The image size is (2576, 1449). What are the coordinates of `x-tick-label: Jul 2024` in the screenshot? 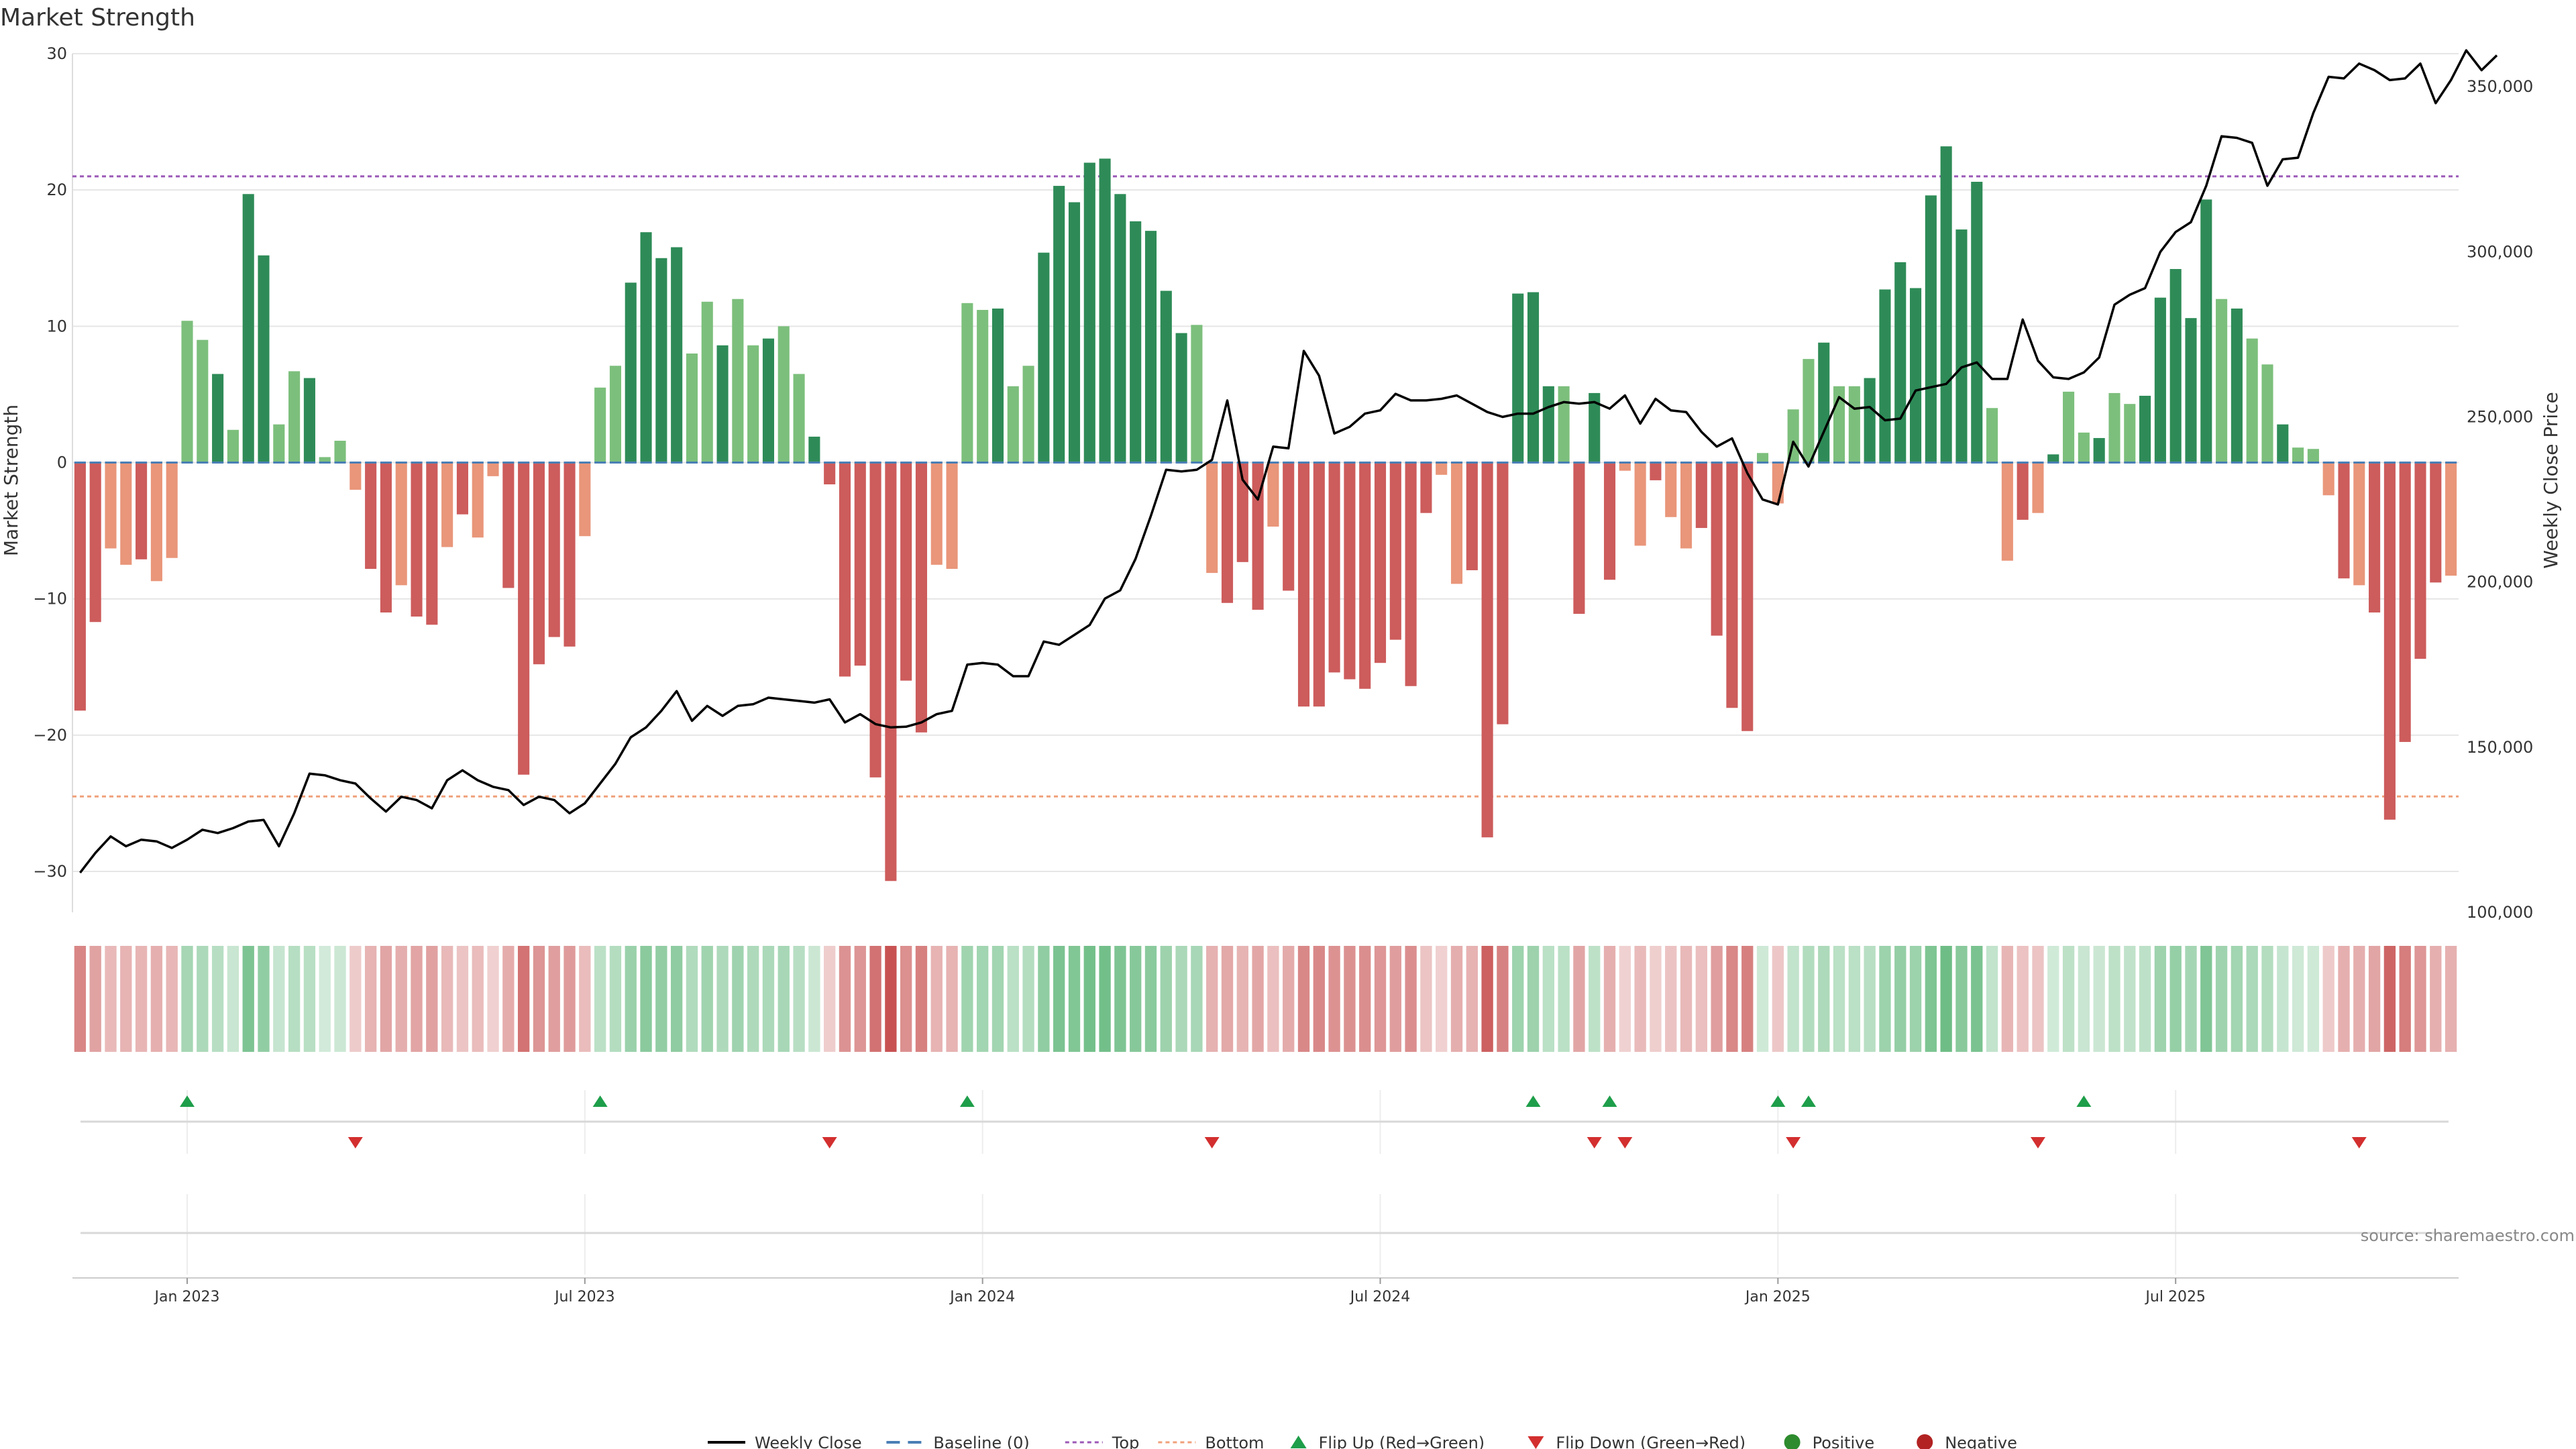 It's located at (1380, 1297).